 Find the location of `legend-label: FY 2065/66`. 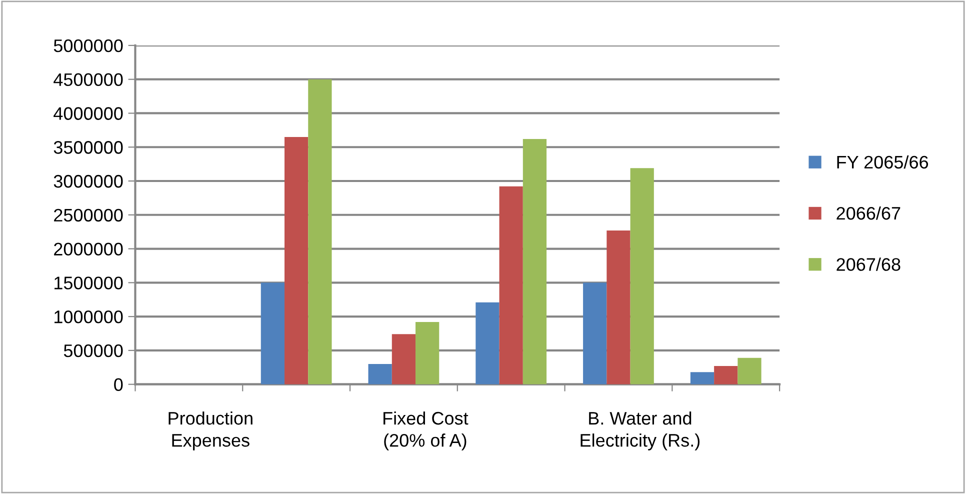

legend-label: FY 2065/66 is located at coordinates (882, 162).